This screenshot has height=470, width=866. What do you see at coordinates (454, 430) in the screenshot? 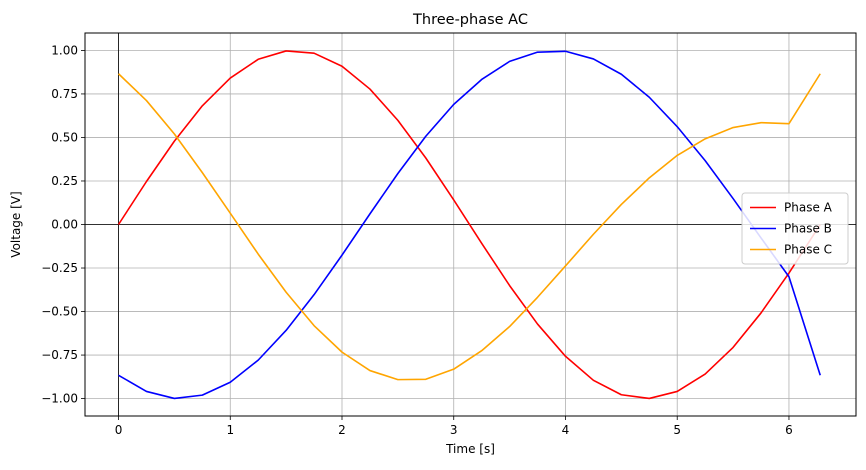
I see `x-tick-label: 3` at bounding box center [454, 430].